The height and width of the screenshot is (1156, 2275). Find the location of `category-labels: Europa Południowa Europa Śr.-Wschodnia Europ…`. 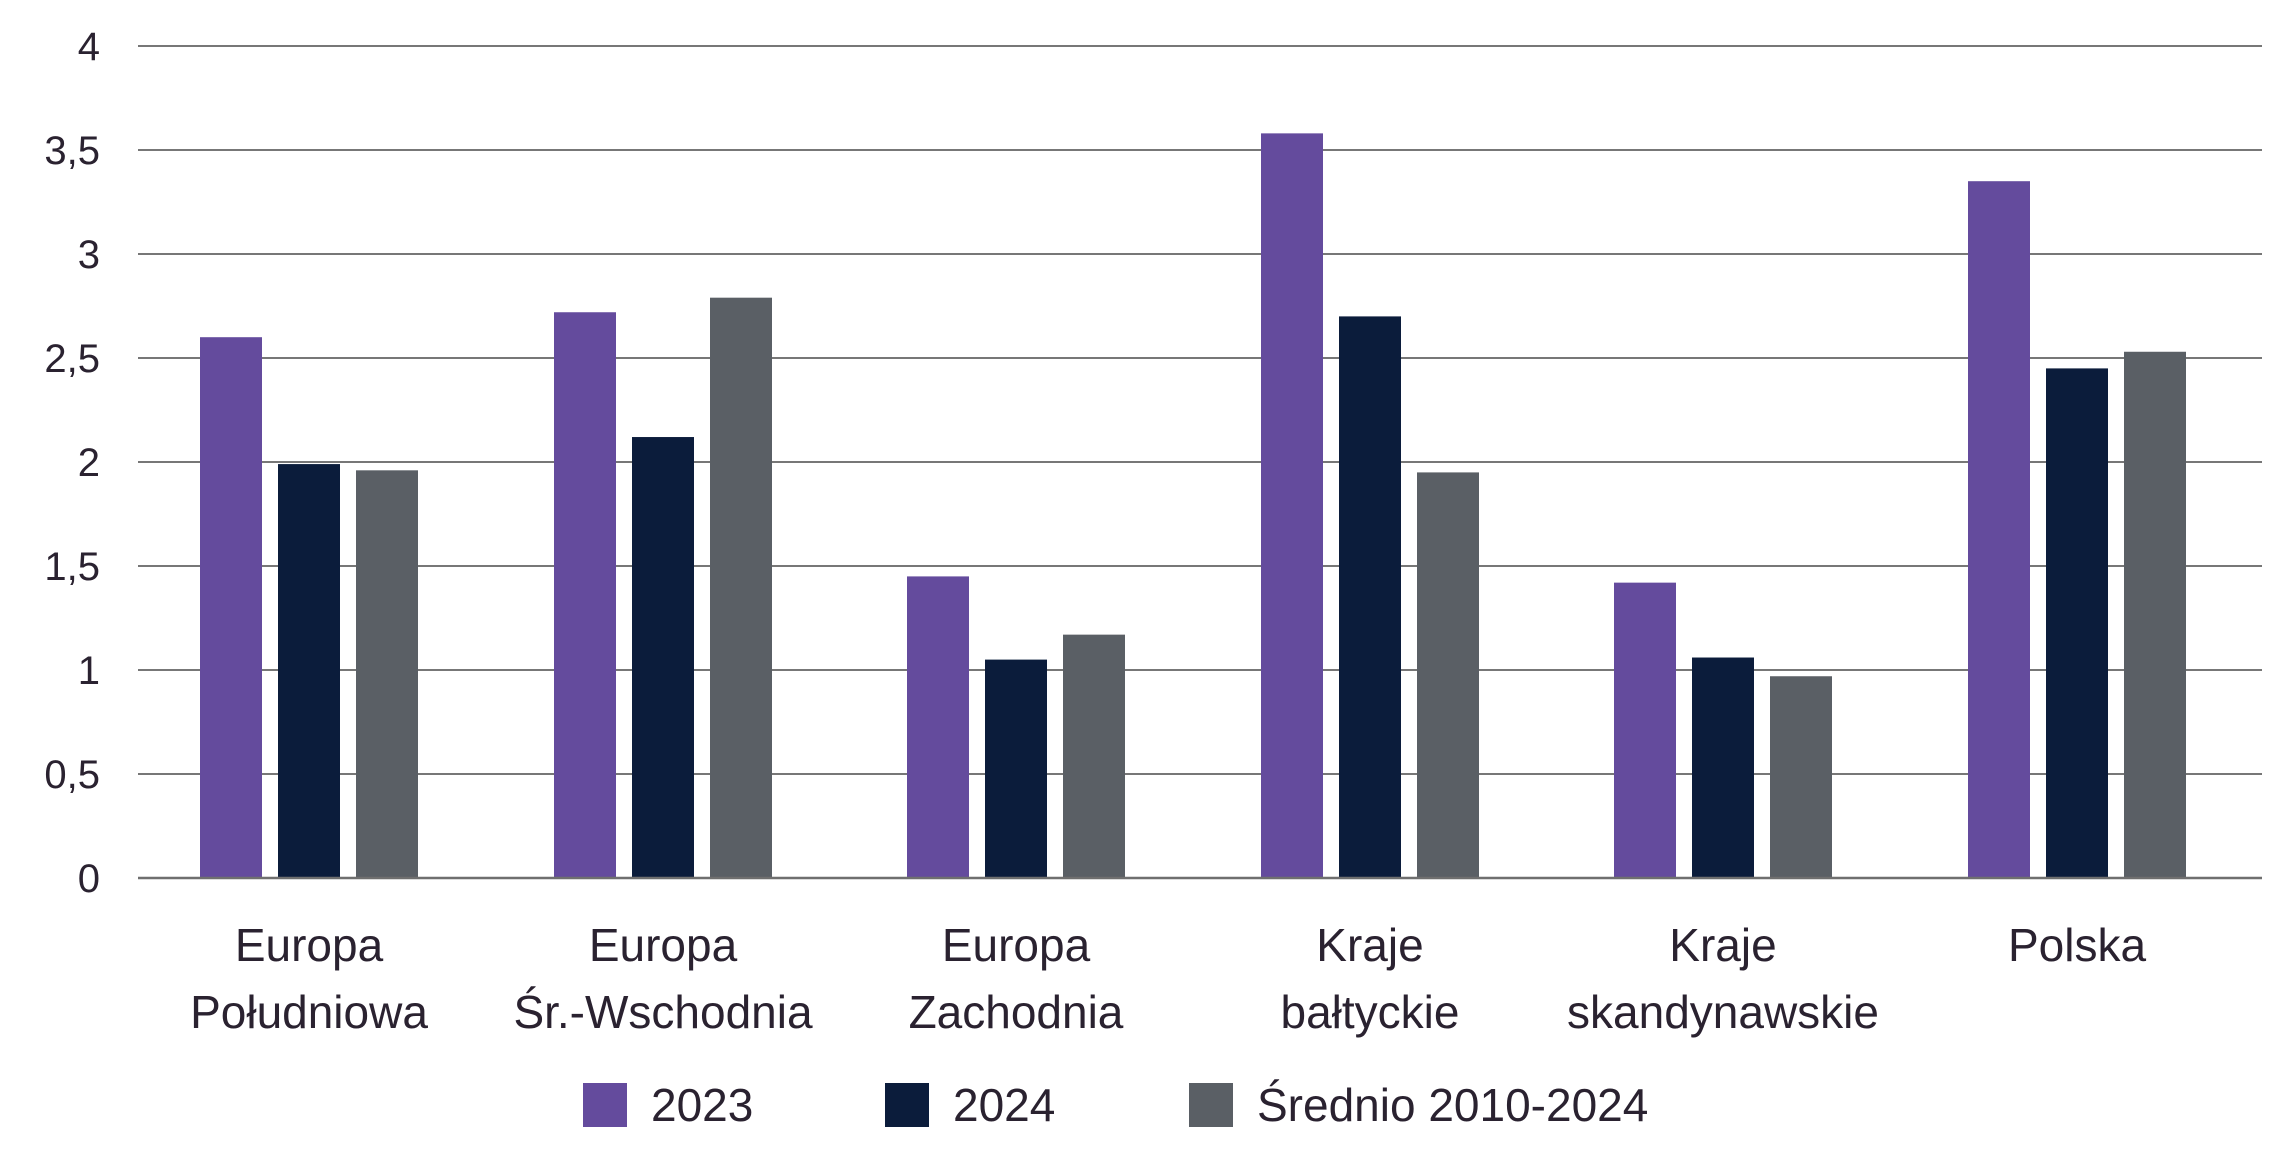

category-labels: Europa Południowa Europa Śr.-Wschodnia Europ… is located at coordinates (1168, 978).